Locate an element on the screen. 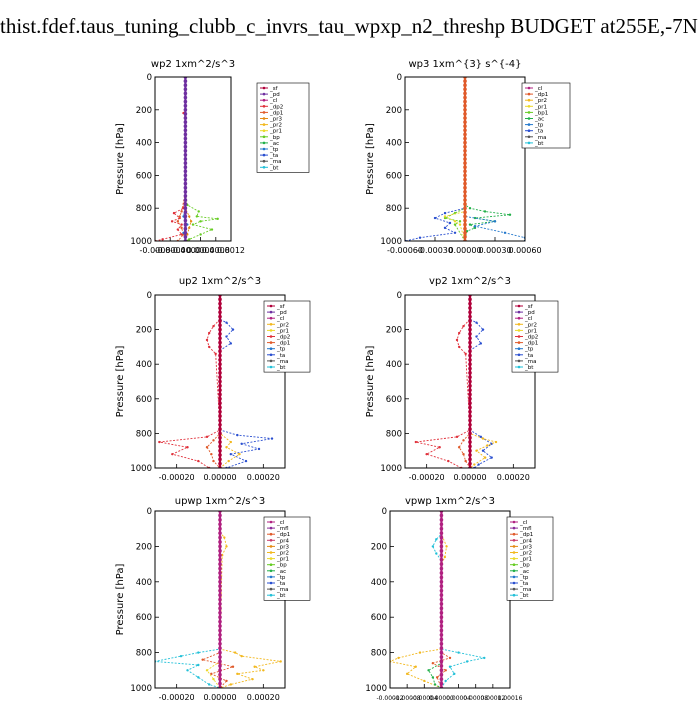 The image size is (700, 705). plot-frame-up2 is located at coordinates (220, 381).